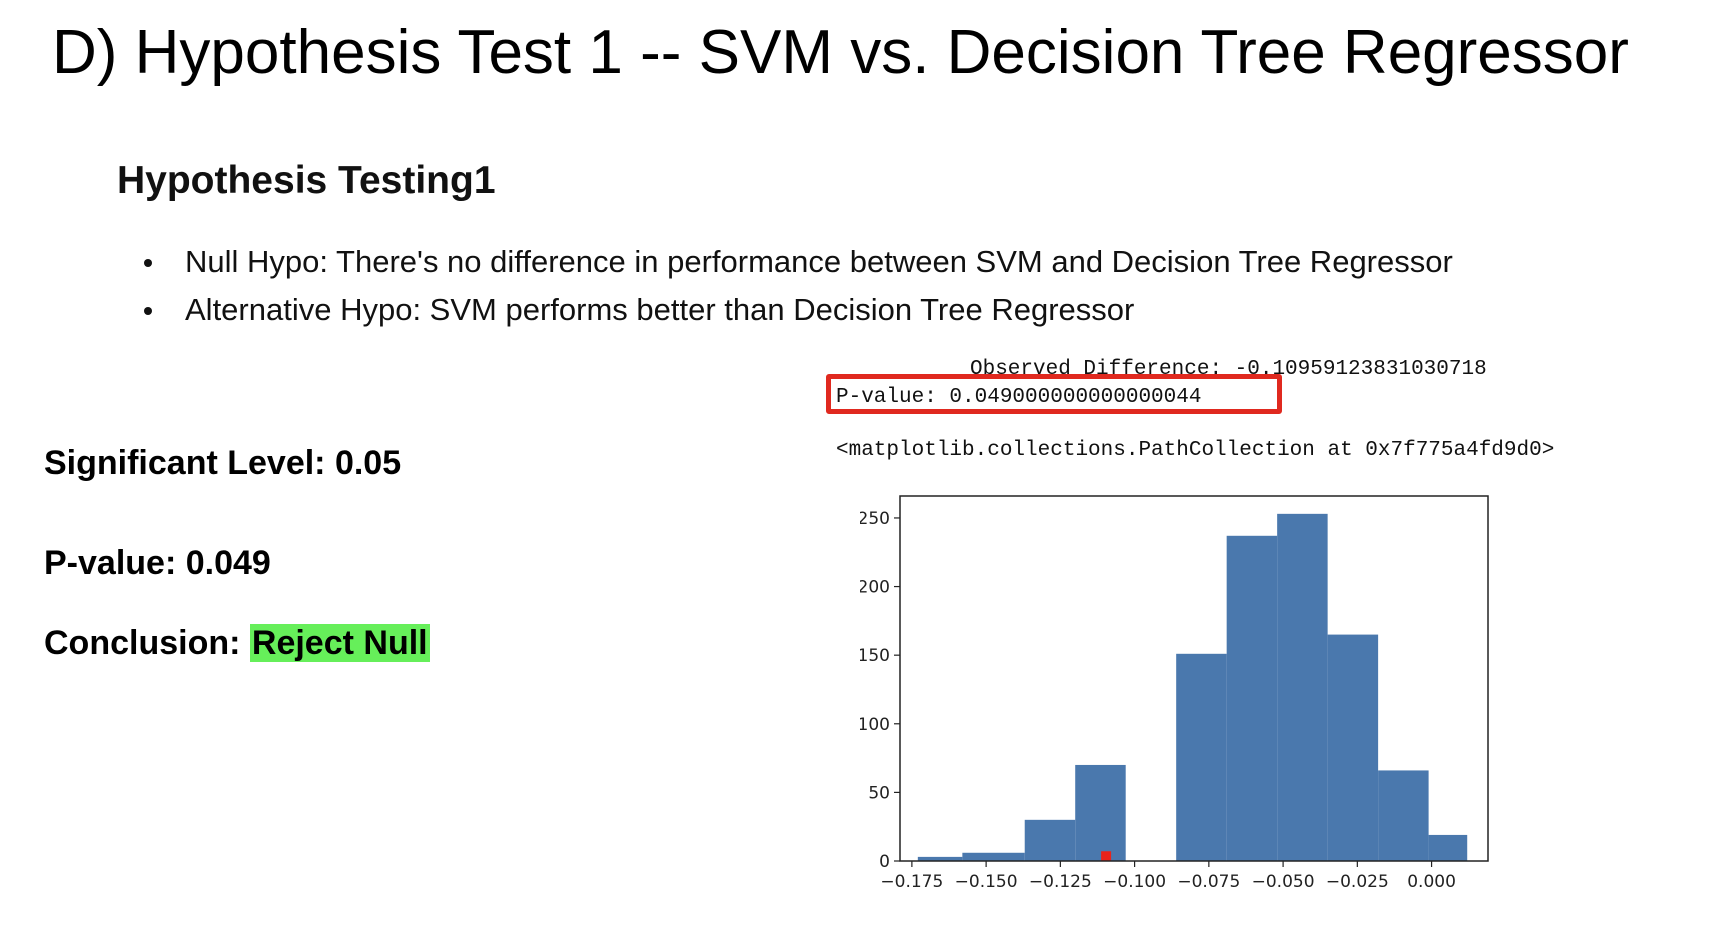 This screenshot has width=1718, height=930. I want to click on x-tick-label: −0.125, so click(1060, 882).